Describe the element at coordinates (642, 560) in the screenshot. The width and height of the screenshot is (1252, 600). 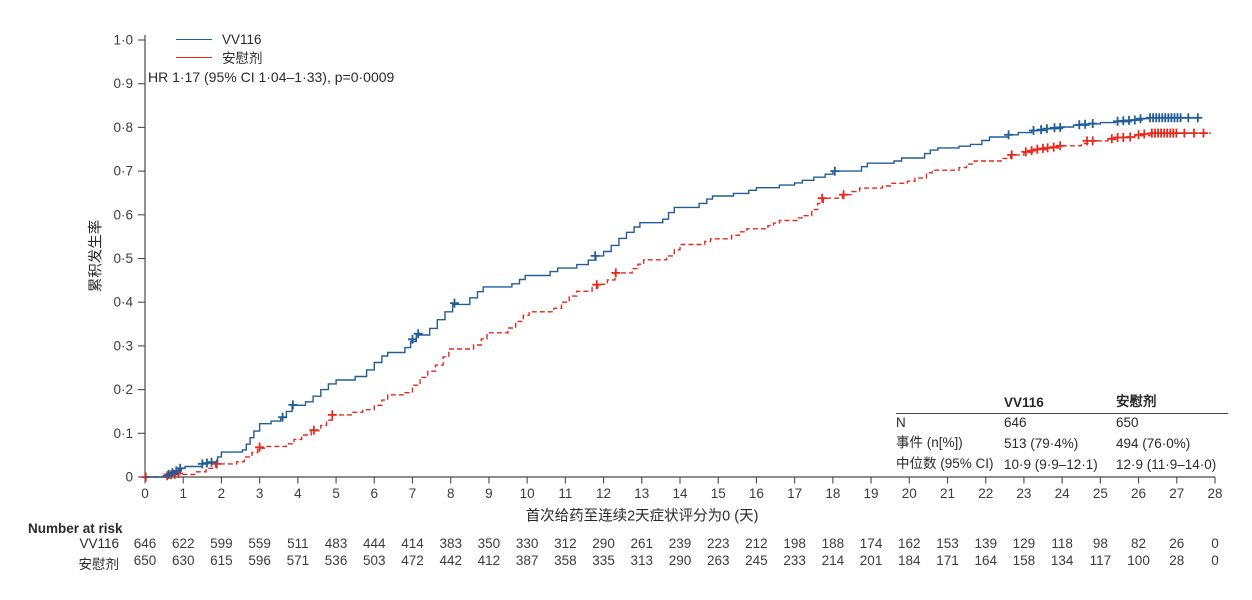
I see `risk-count: 313` at that location.